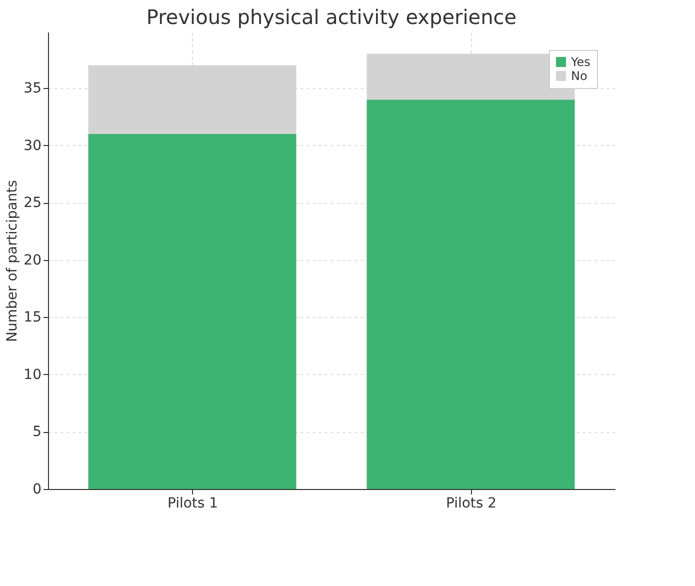 The height and width of the screenshot is (586, 695). Describe the element at coordinates (33, 203) in the screenshot. I see `y-tick-label: 25` at that location.